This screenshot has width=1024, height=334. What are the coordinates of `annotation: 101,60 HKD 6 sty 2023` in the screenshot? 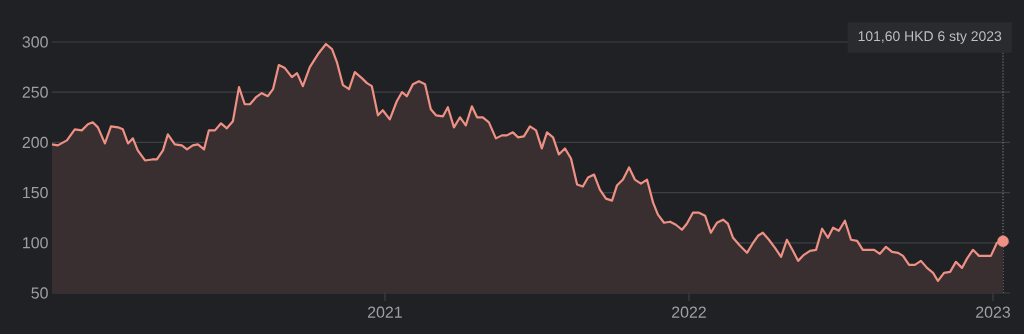 It's located at (930, 37).